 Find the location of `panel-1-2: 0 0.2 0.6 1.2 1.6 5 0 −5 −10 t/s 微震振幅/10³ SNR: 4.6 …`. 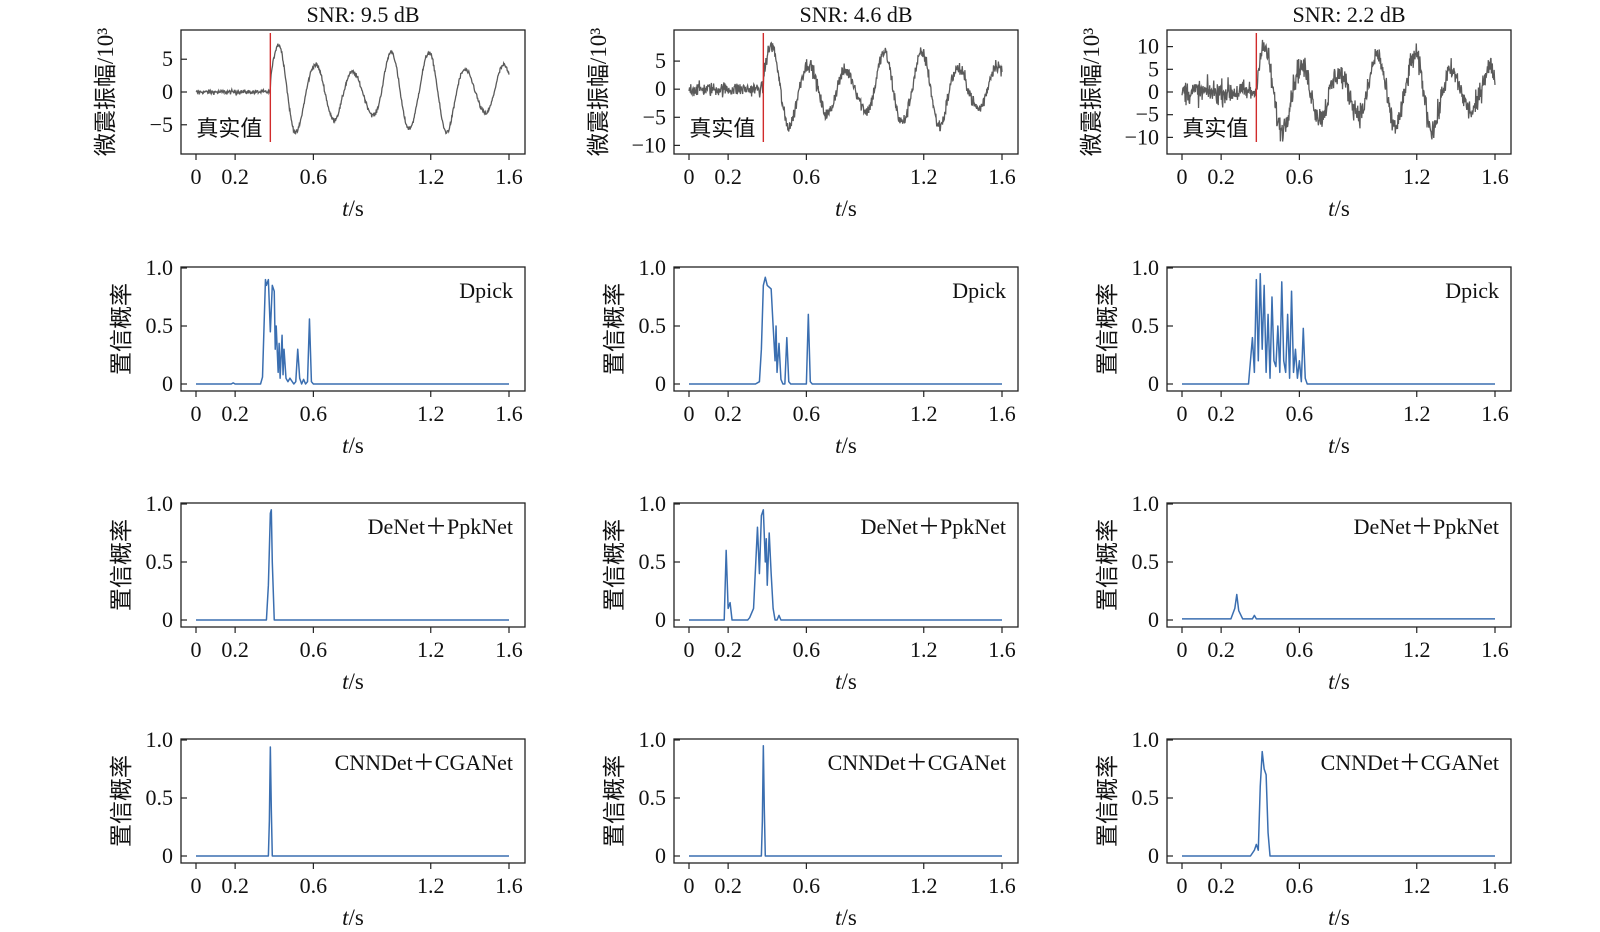

panel-1-2: 0 0.2 0.6 1.2 1.6 5 0 −5 −10 t/s 微震振幅/10³ SNR: 4.6 … is located at coordinates (802, 111).